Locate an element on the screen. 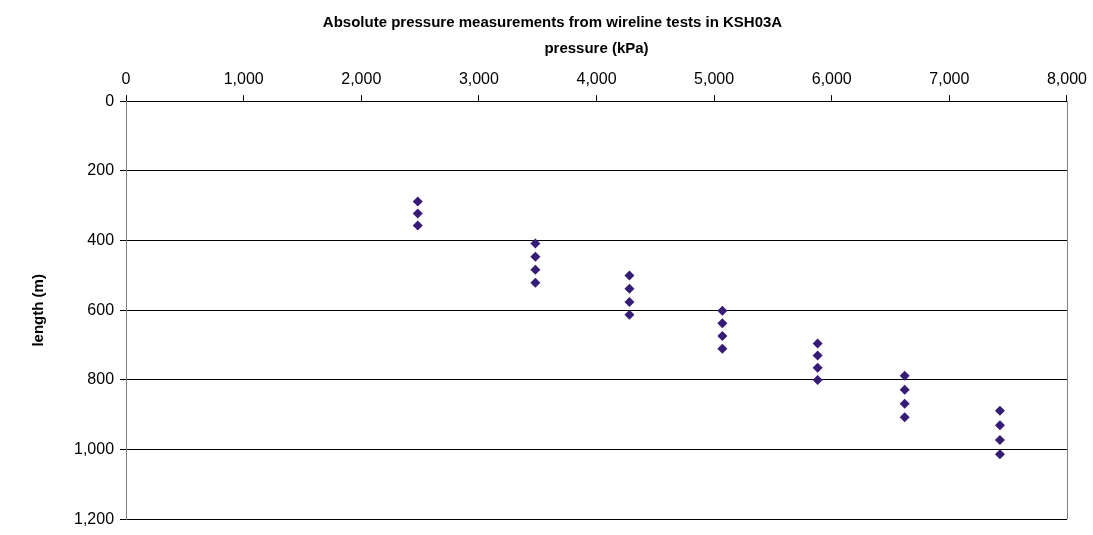  y-axis-title: length (m) is located at coordinates (38, 310).